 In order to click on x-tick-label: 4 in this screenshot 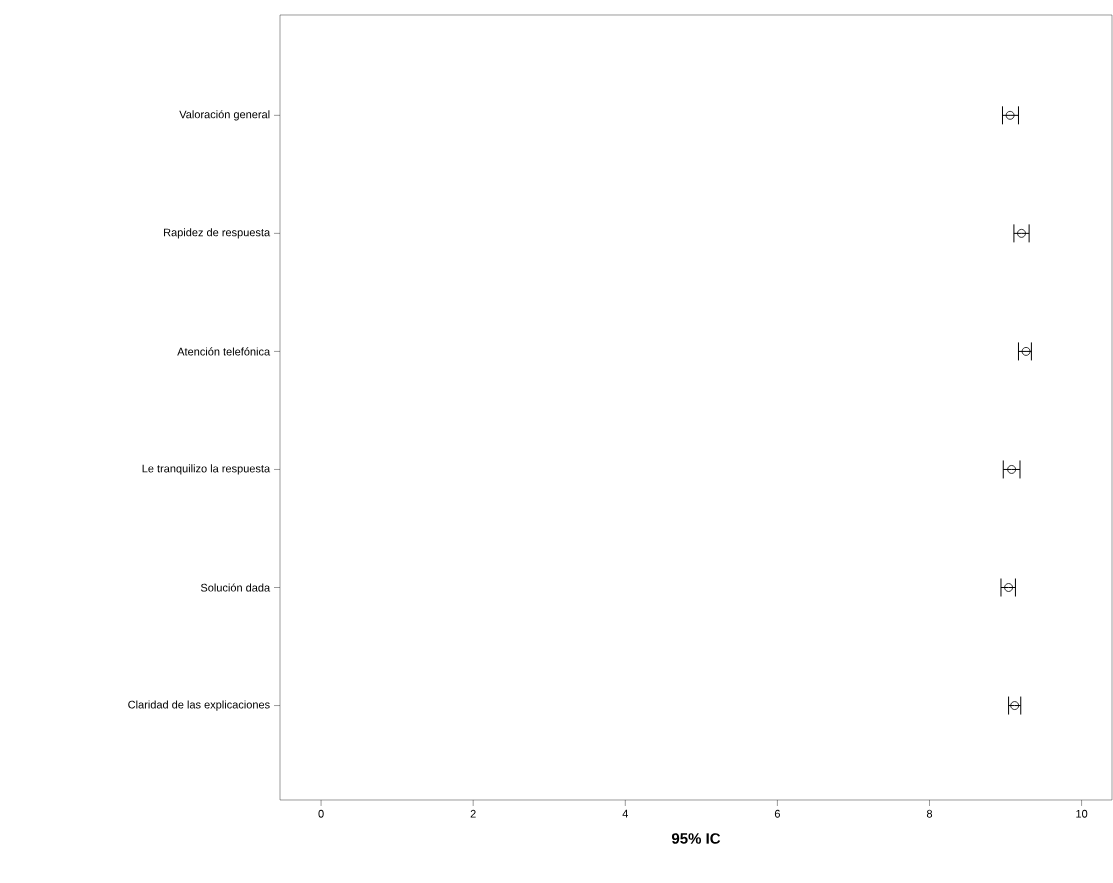, I will do `click(625, 813)`.